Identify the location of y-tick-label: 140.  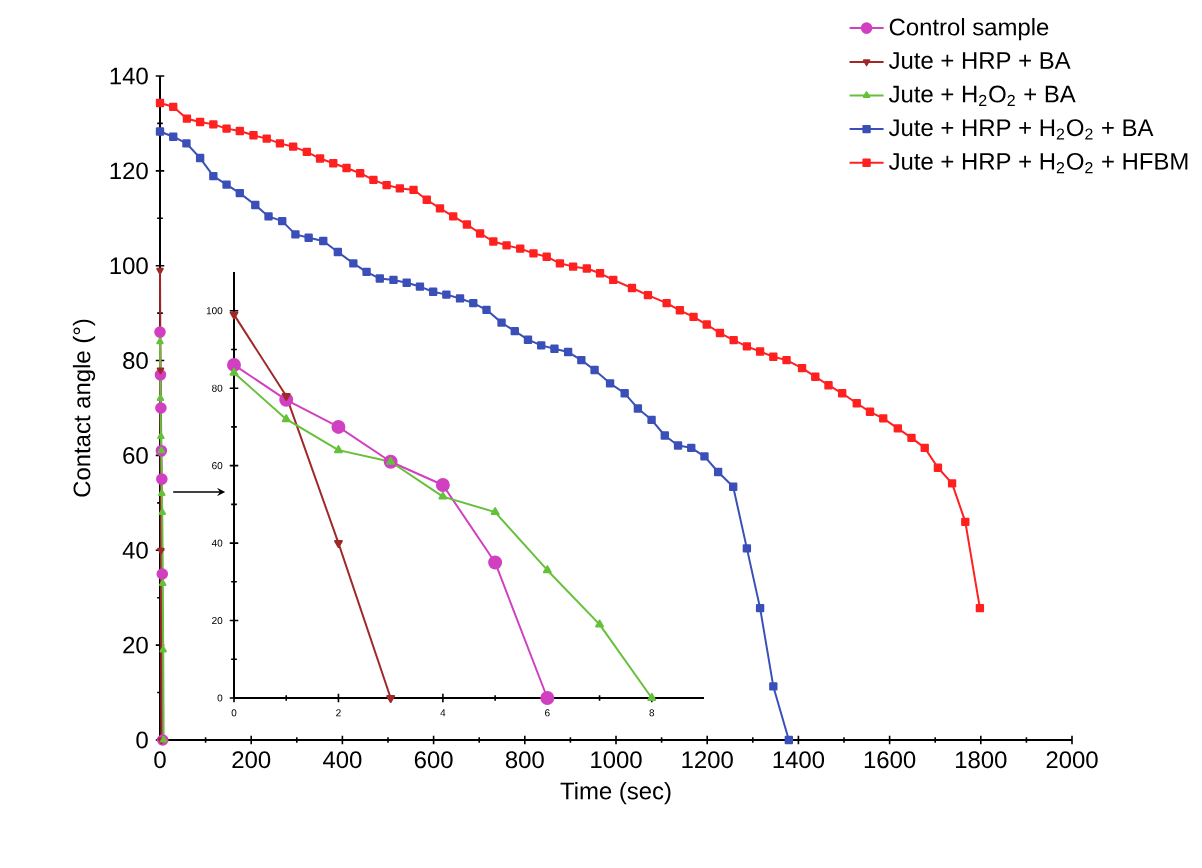
(129, 76).